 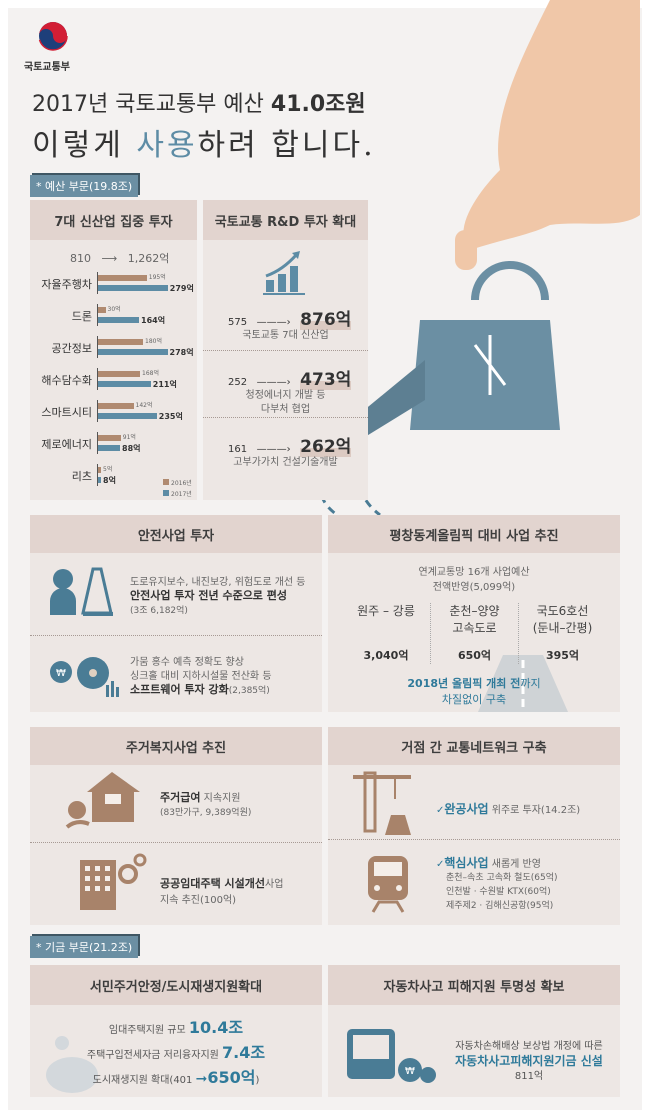 What do you see at coordinates (285, 462) in the screenshot?
I see `rnd-desc: 고부가가치 건설기술개발` at bounding box center [285, 462].